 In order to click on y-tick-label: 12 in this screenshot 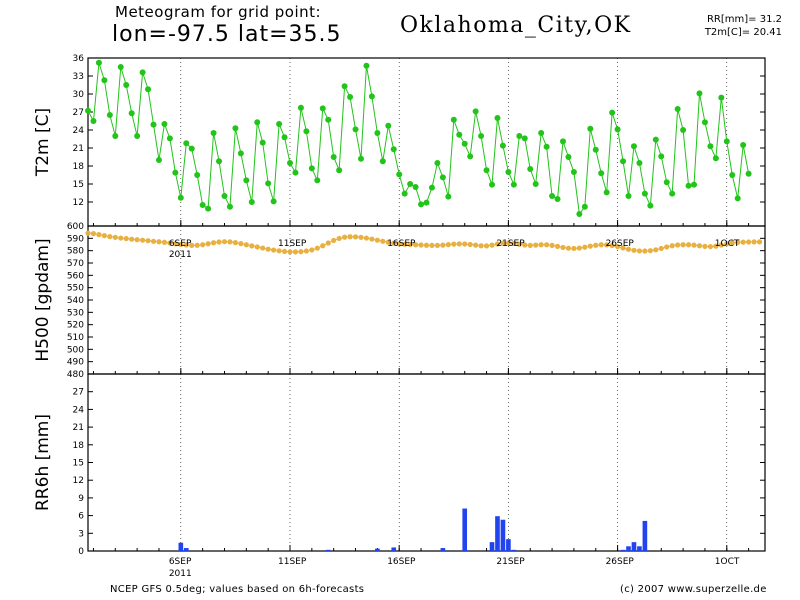, I will do `click(78, 203)`.